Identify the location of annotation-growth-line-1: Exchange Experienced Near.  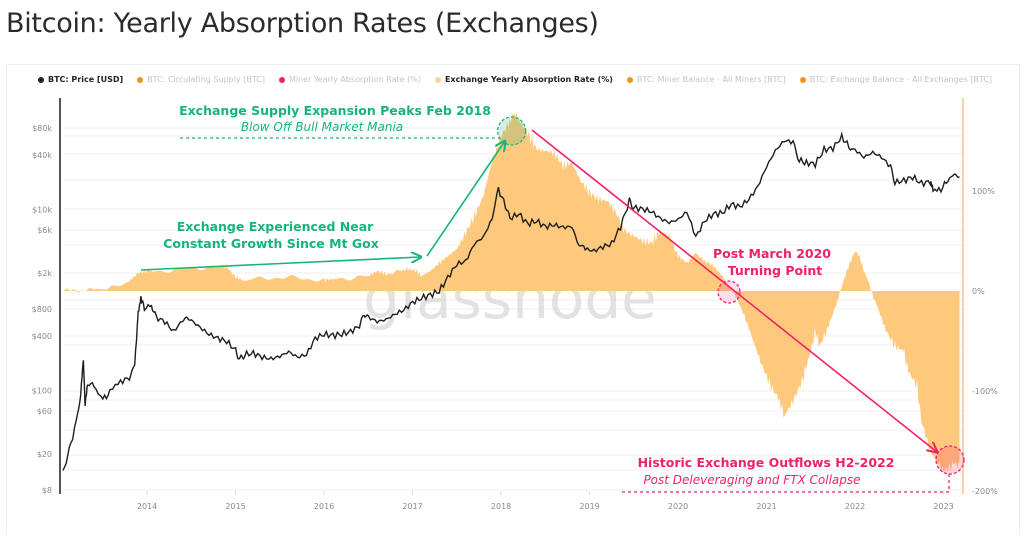
(275, 226).